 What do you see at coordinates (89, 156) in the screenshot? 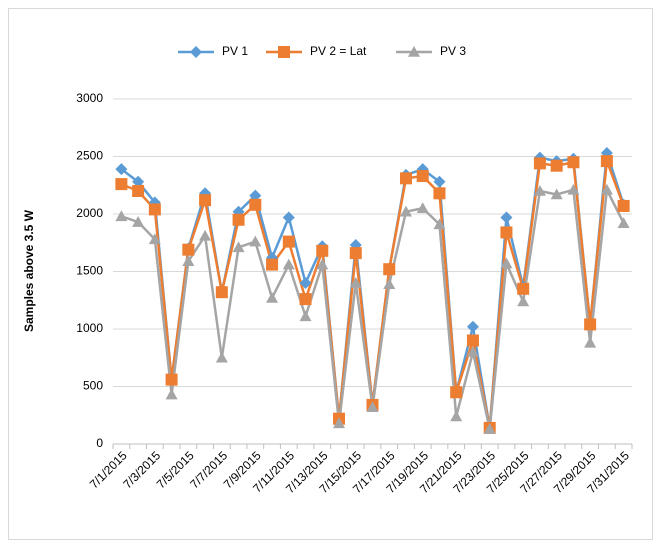
I see `y-tick-label: 2500` at bounding box center [89, 156].